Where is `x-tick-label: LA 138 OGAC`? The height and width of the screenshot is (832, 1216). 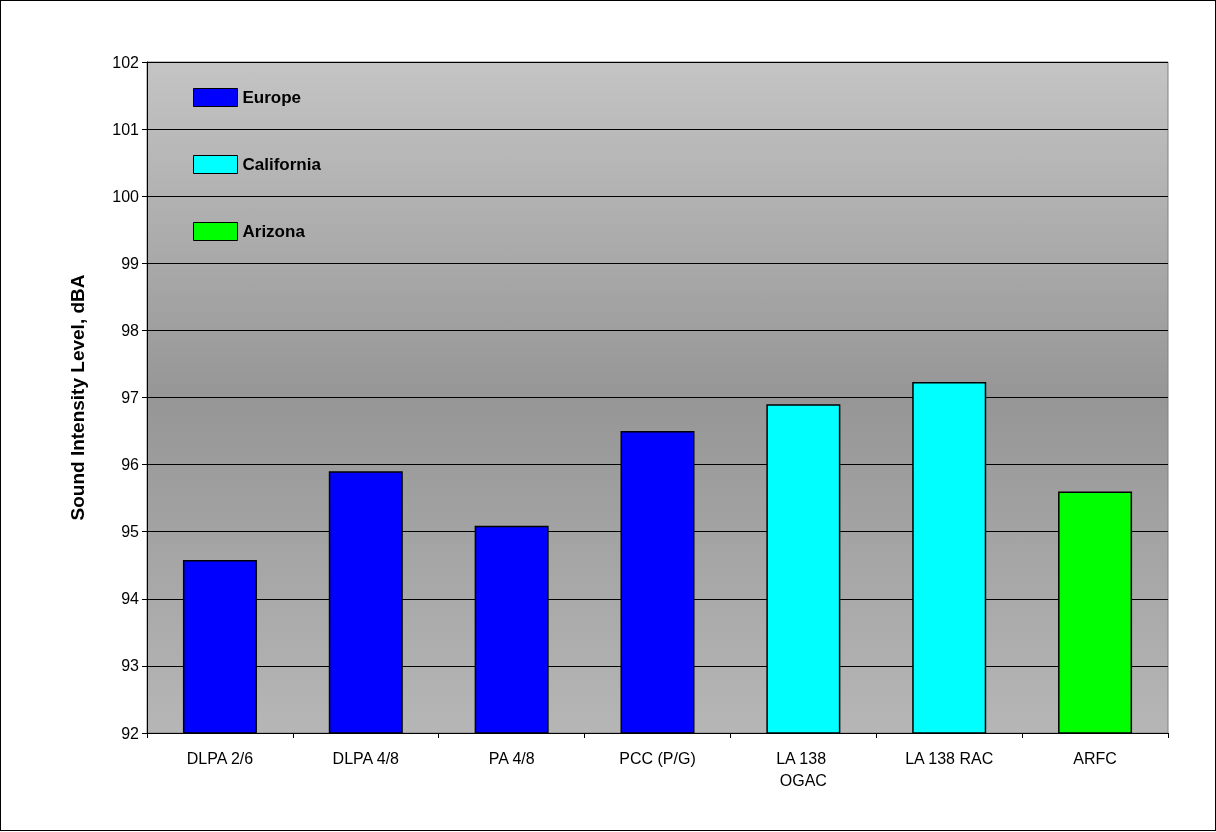
x-tick-label: LA 138 OGAC is located at coordinates (803, 769).